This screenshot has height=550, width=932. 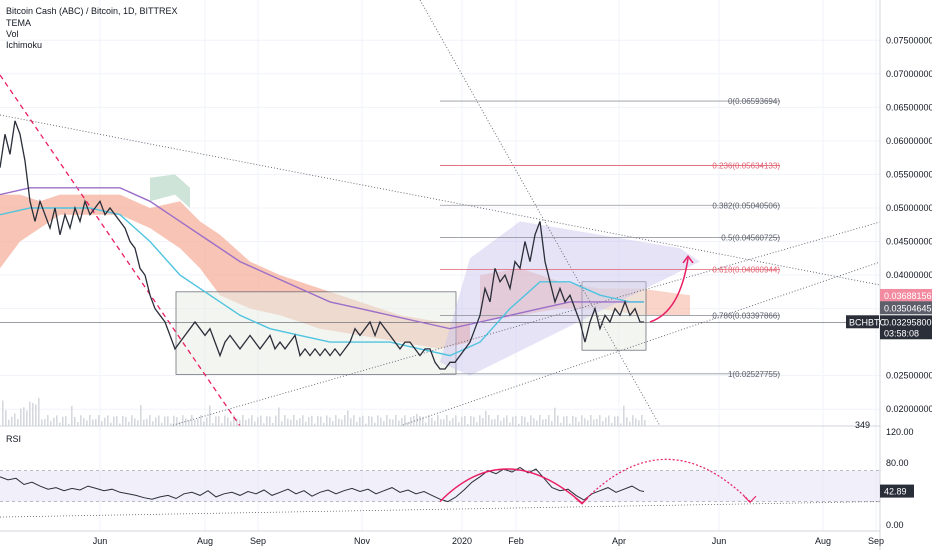 What do you see at coordinates (909, 242) in the screenshot?
I see `y-tick-label: 0.04500000` at bounding box center [909, 242].